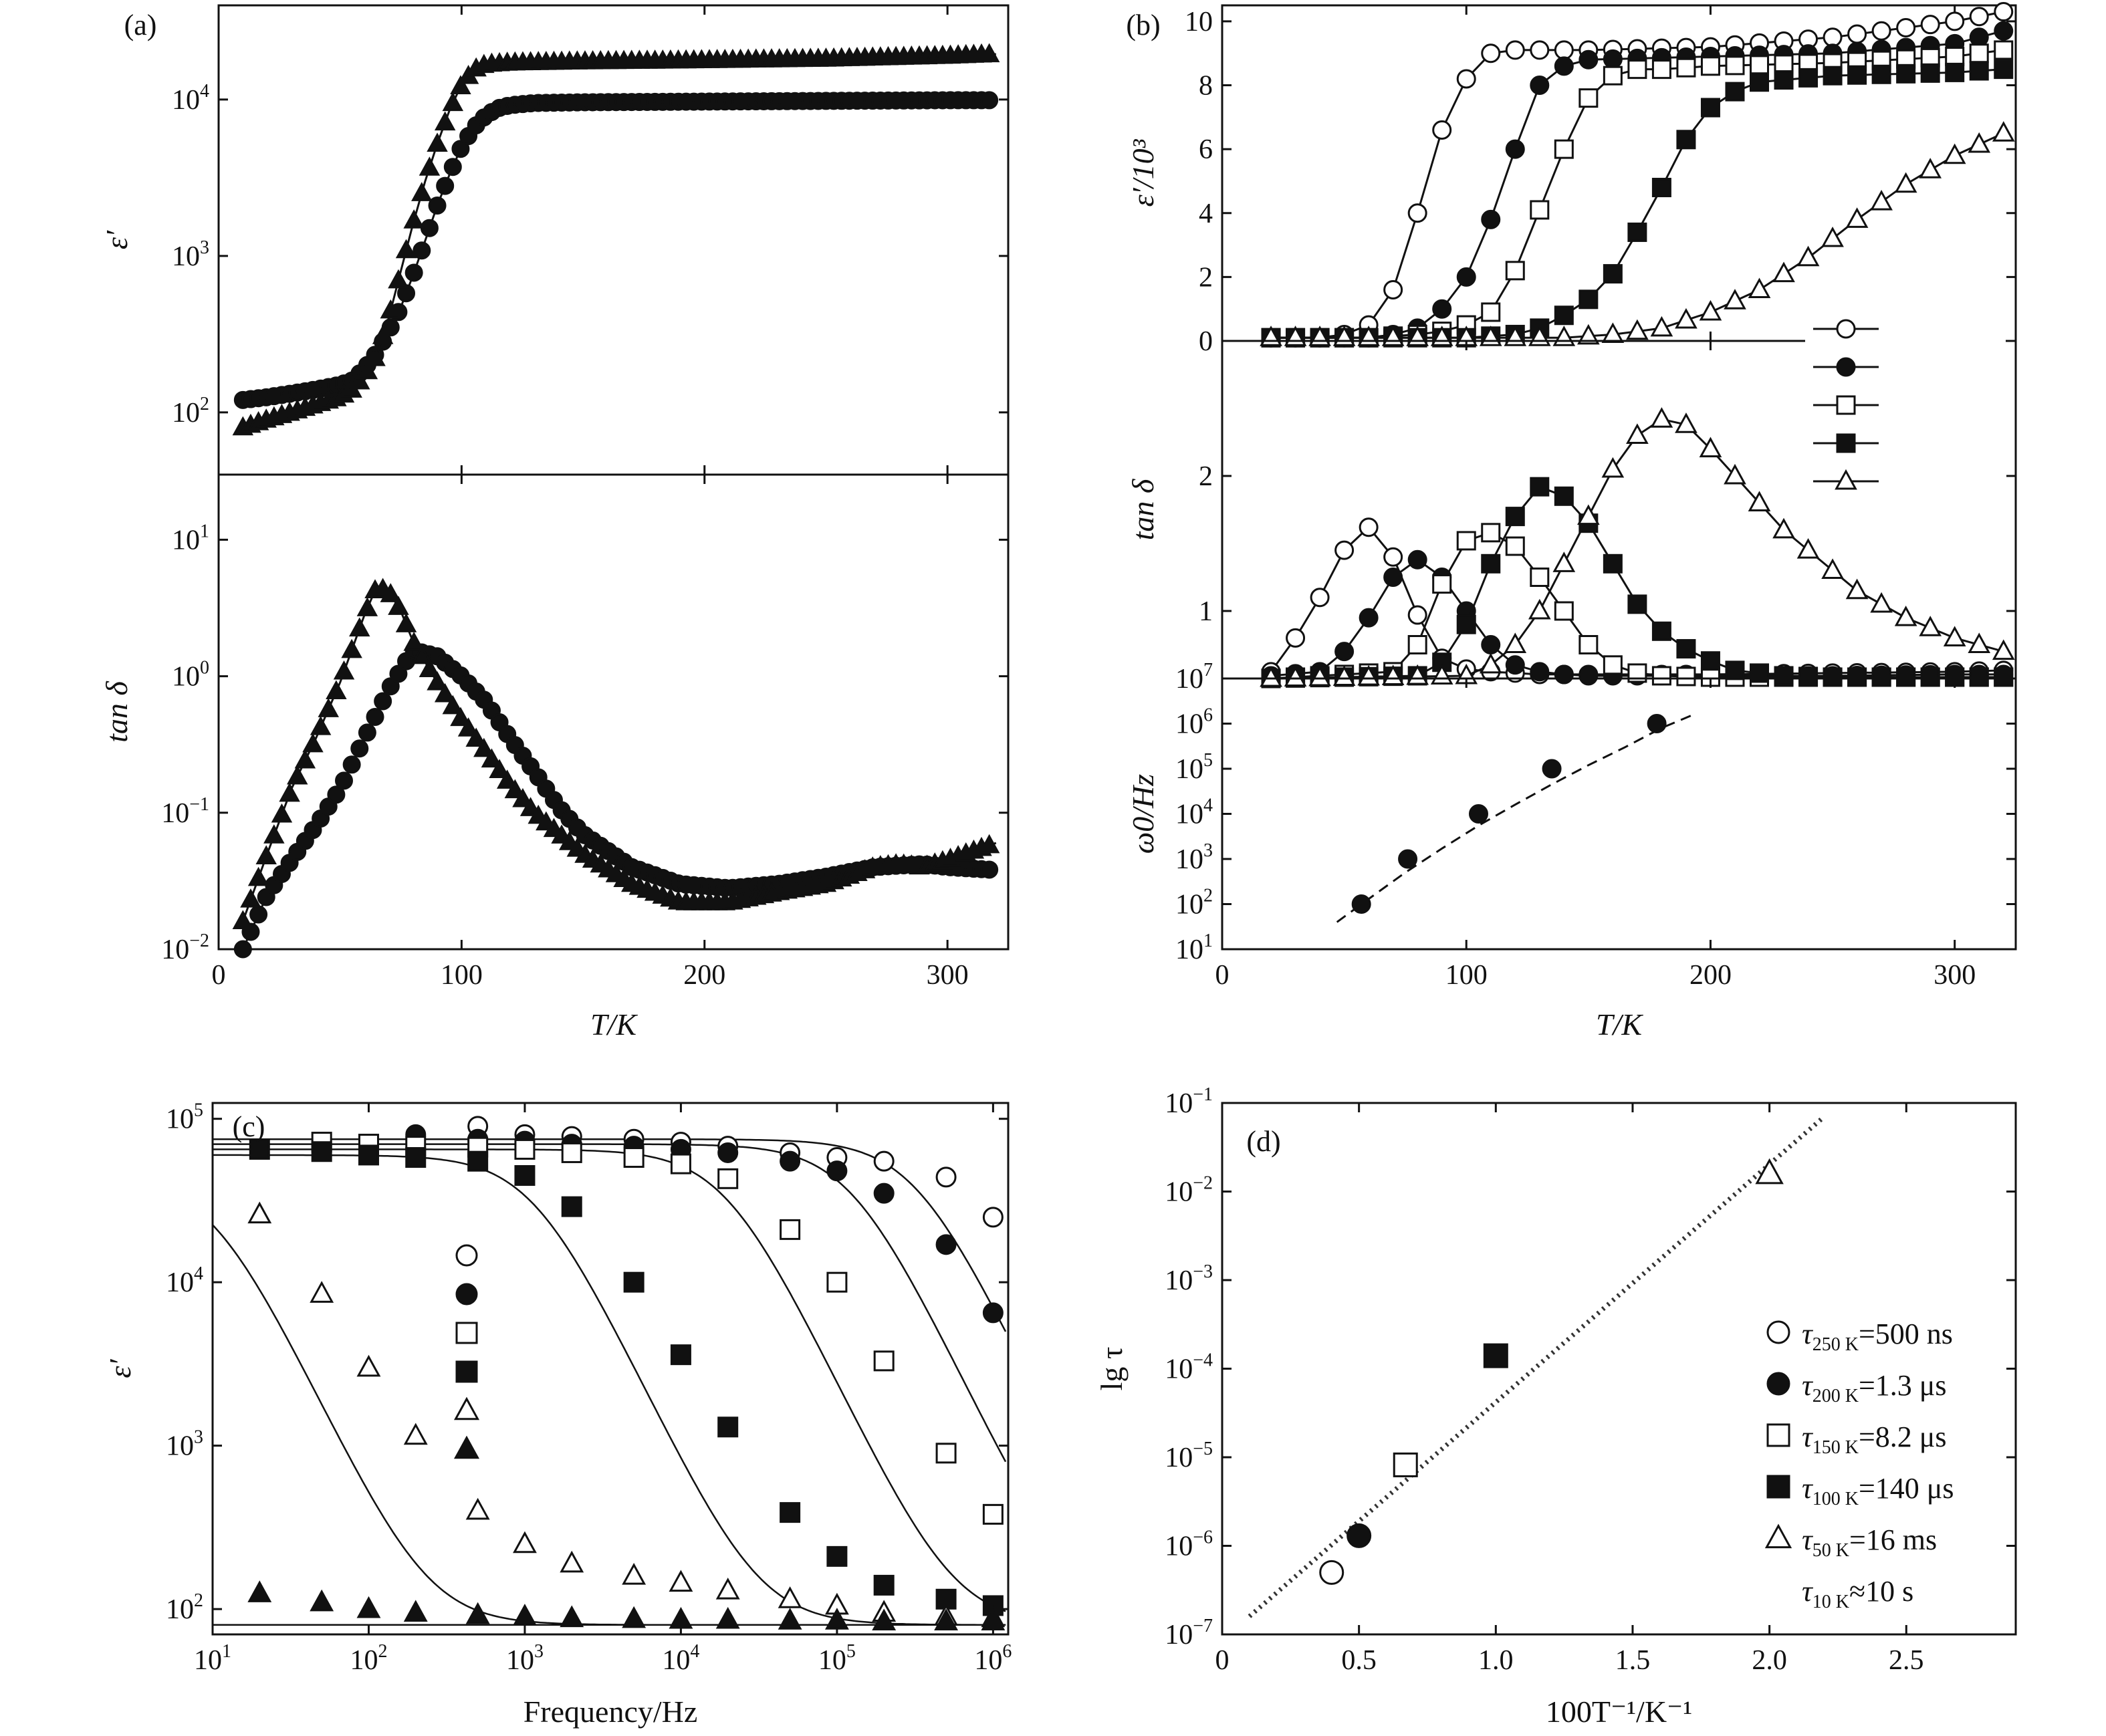 The width and height of the screenshot is (2106, 1736). I want to click on x-tick-label: 10³, so click(525, 1658).